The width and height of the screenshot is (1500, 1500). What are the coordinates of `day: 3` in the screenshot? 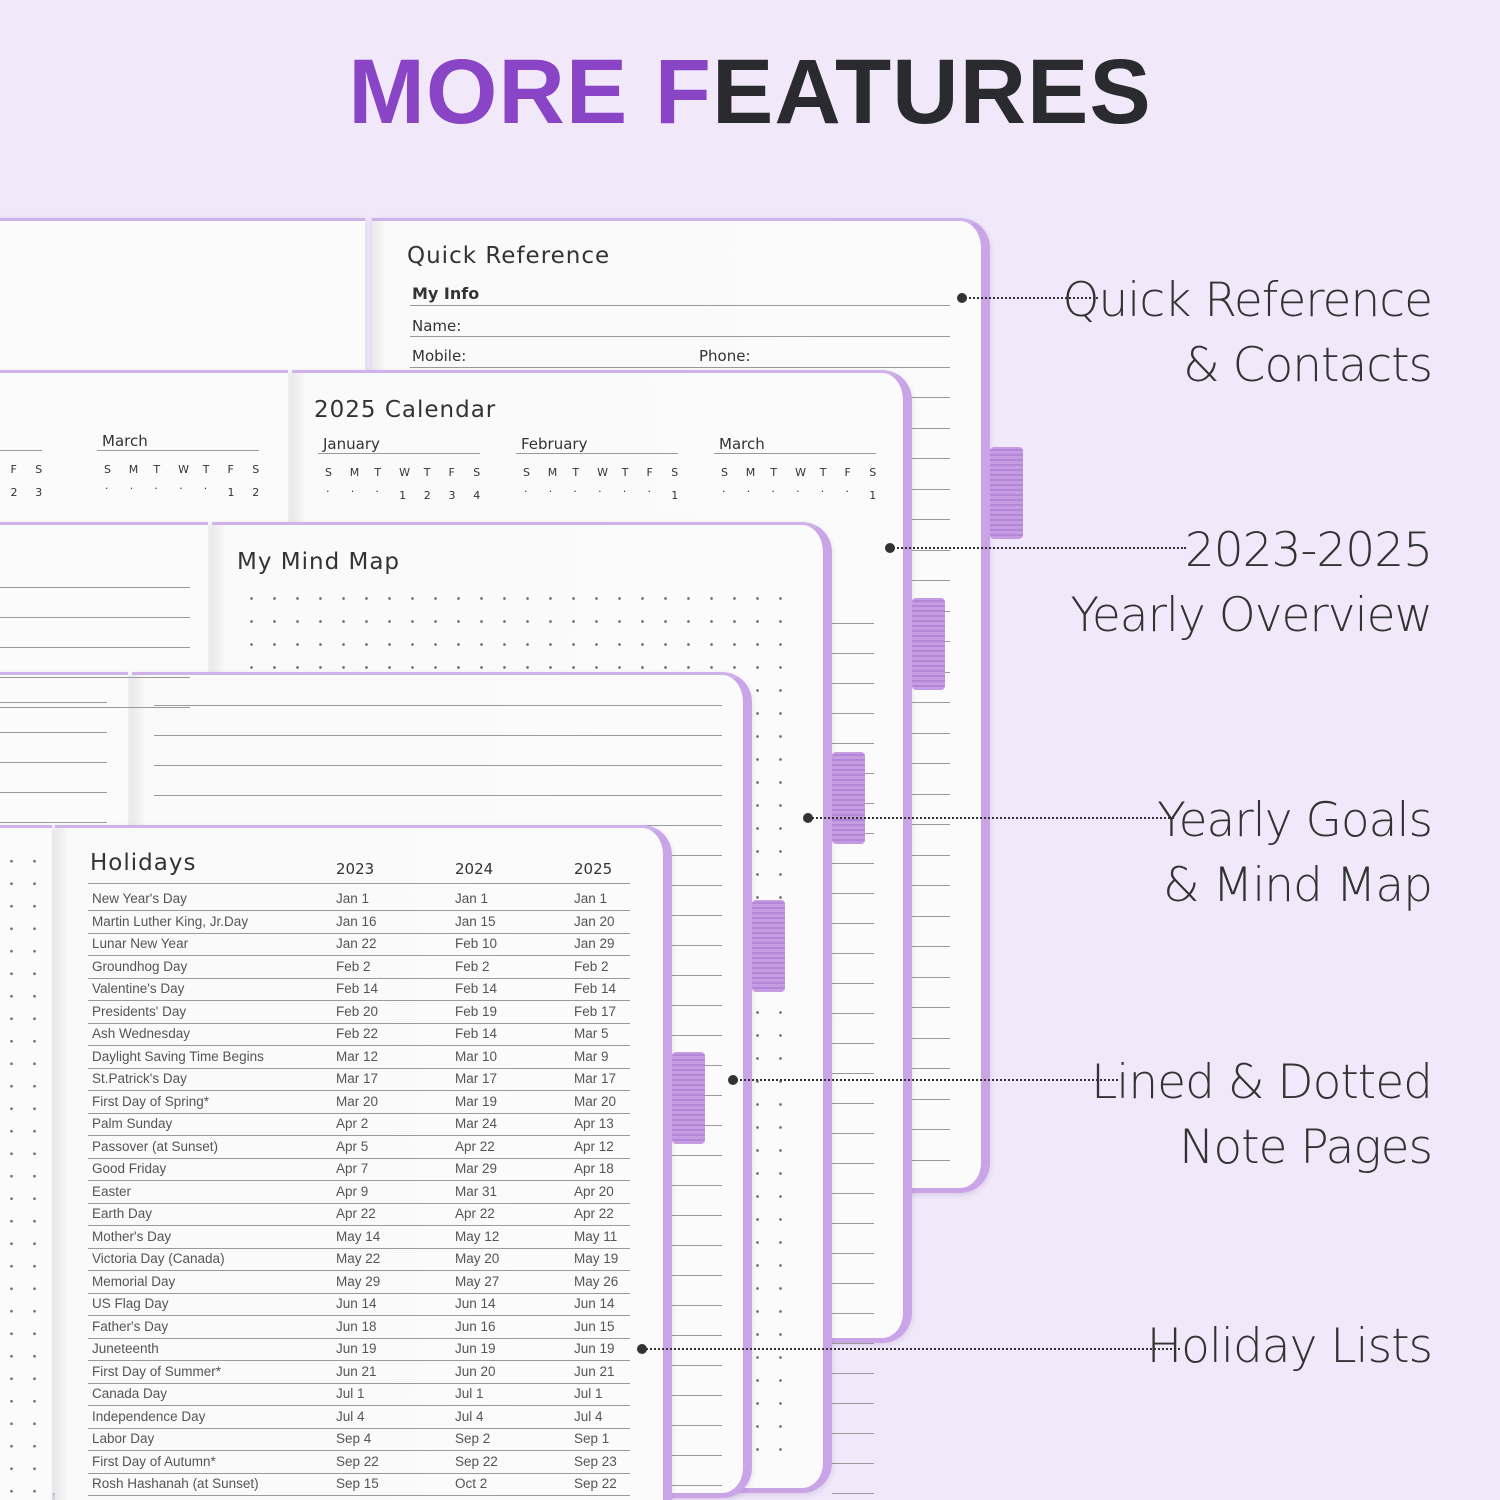 It's located at (39, 492).